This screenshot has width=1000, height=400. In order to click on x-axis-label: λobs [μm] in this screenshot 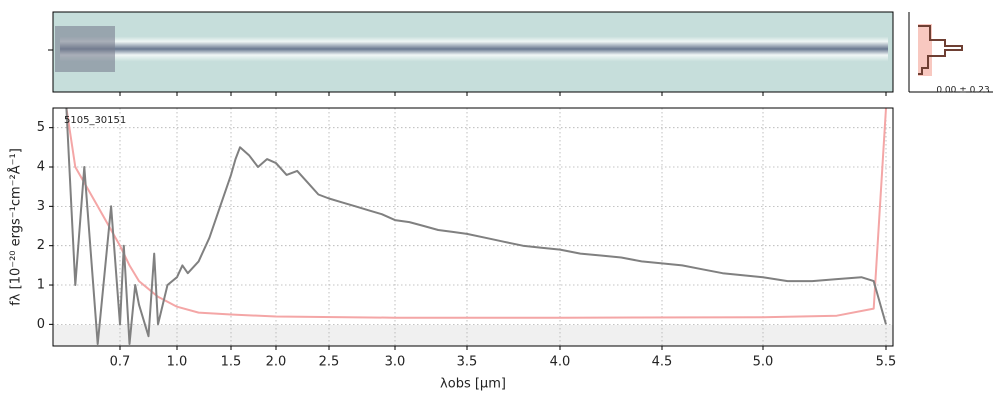, I will do `click(473, 384)`.